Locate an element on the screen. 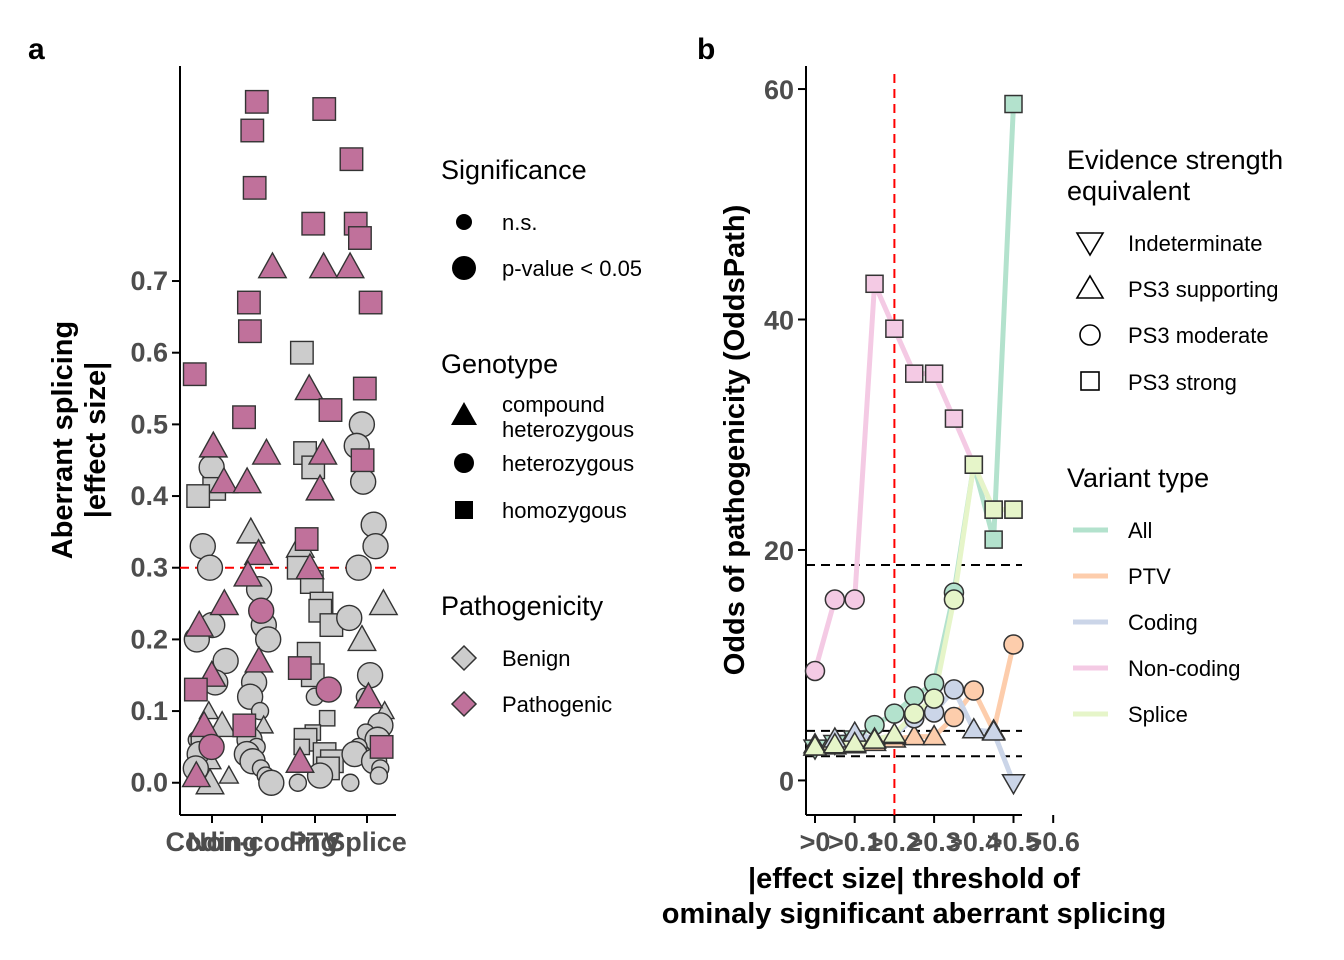  legend-ps3-strong-swatch is located at coordinates (1090, 381).